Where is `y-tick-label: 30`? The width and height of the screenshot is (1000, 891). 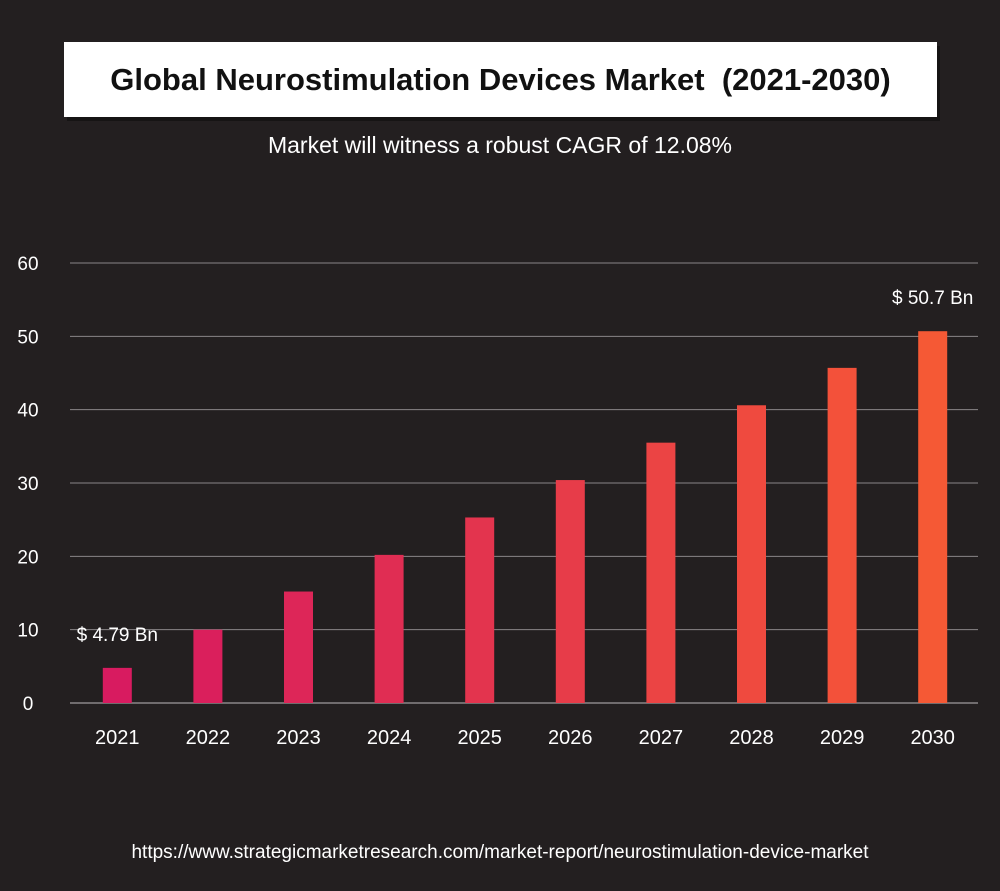
y-tick-label: 30 is located at coordinates (27, 484).